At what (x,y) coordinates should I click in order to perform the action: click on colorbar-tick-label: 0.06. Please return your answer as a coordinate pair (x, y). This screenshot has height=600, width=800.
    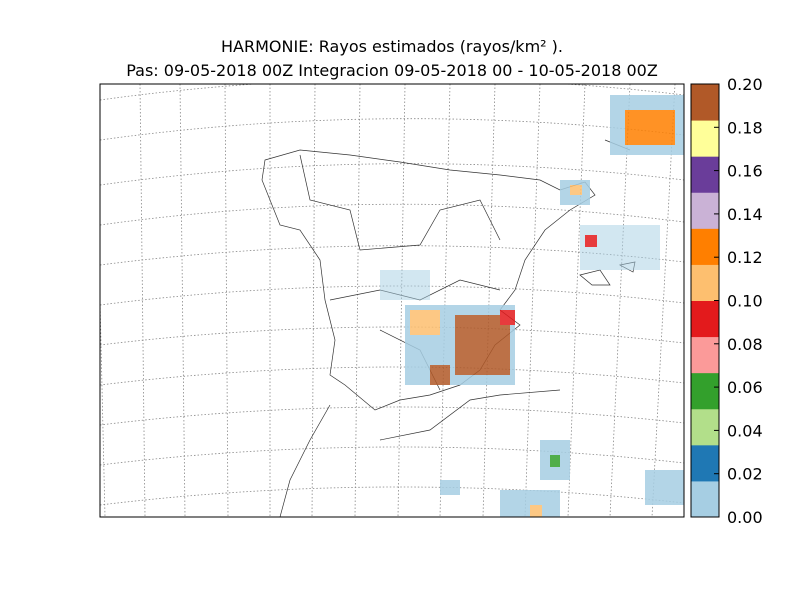
    Looking at the image, I should click on (745, 387).